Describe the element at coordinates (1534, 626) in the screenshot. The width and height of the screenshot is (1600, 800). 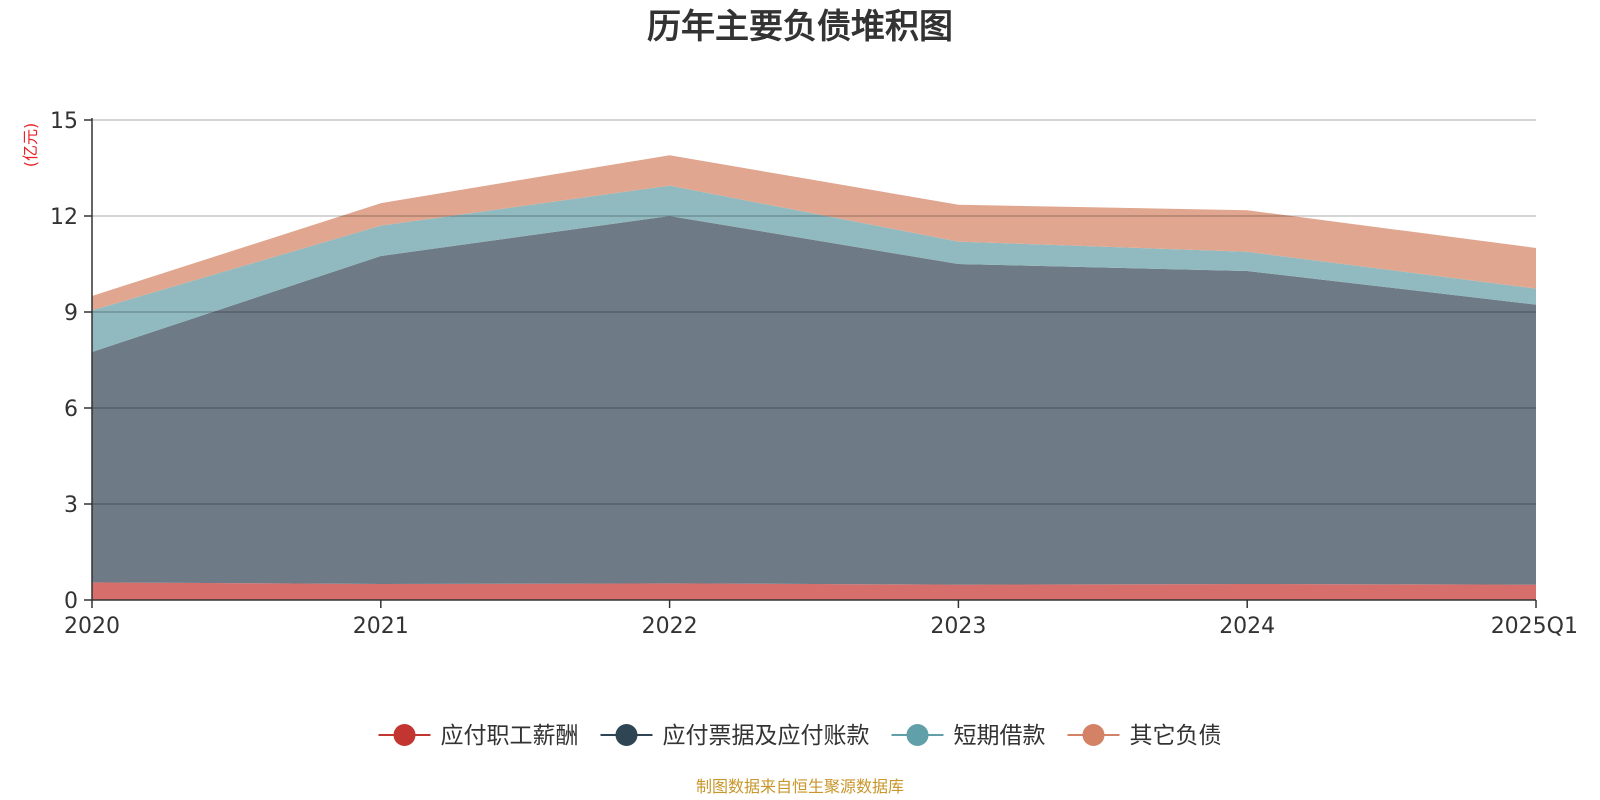
I see `x-tick-label: 2025Q1` at that location.